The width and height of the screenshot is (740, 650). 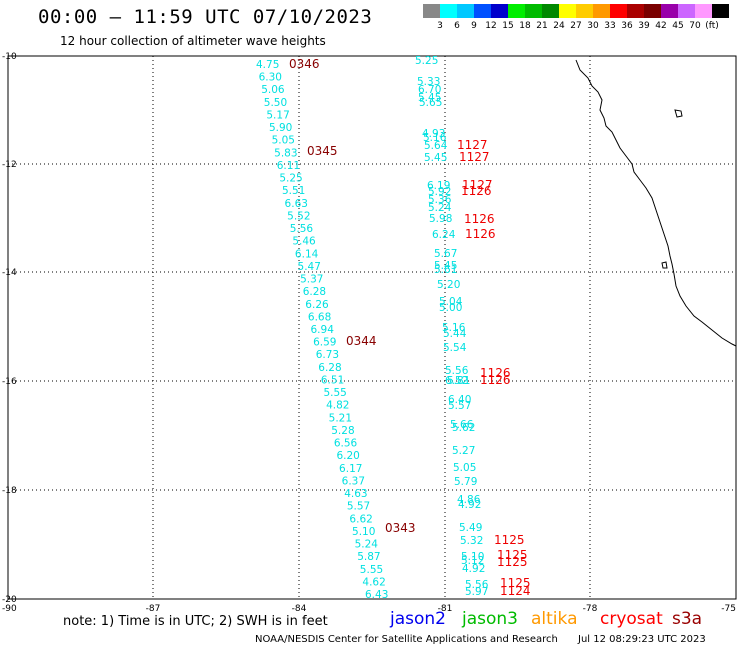 I want to click on swh-value: 5.32, so click(x=471, y=541).